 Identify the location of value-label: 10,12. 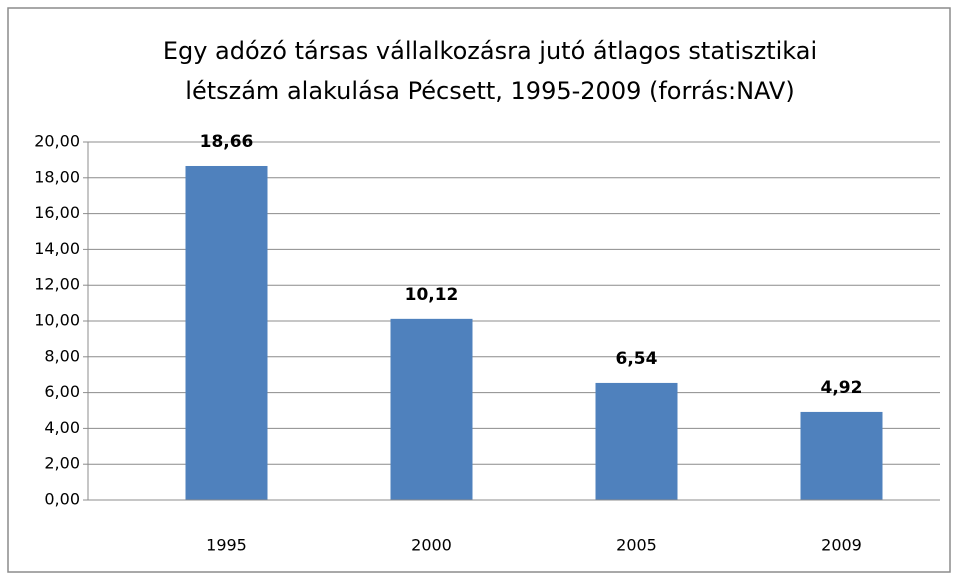
(432, 295).